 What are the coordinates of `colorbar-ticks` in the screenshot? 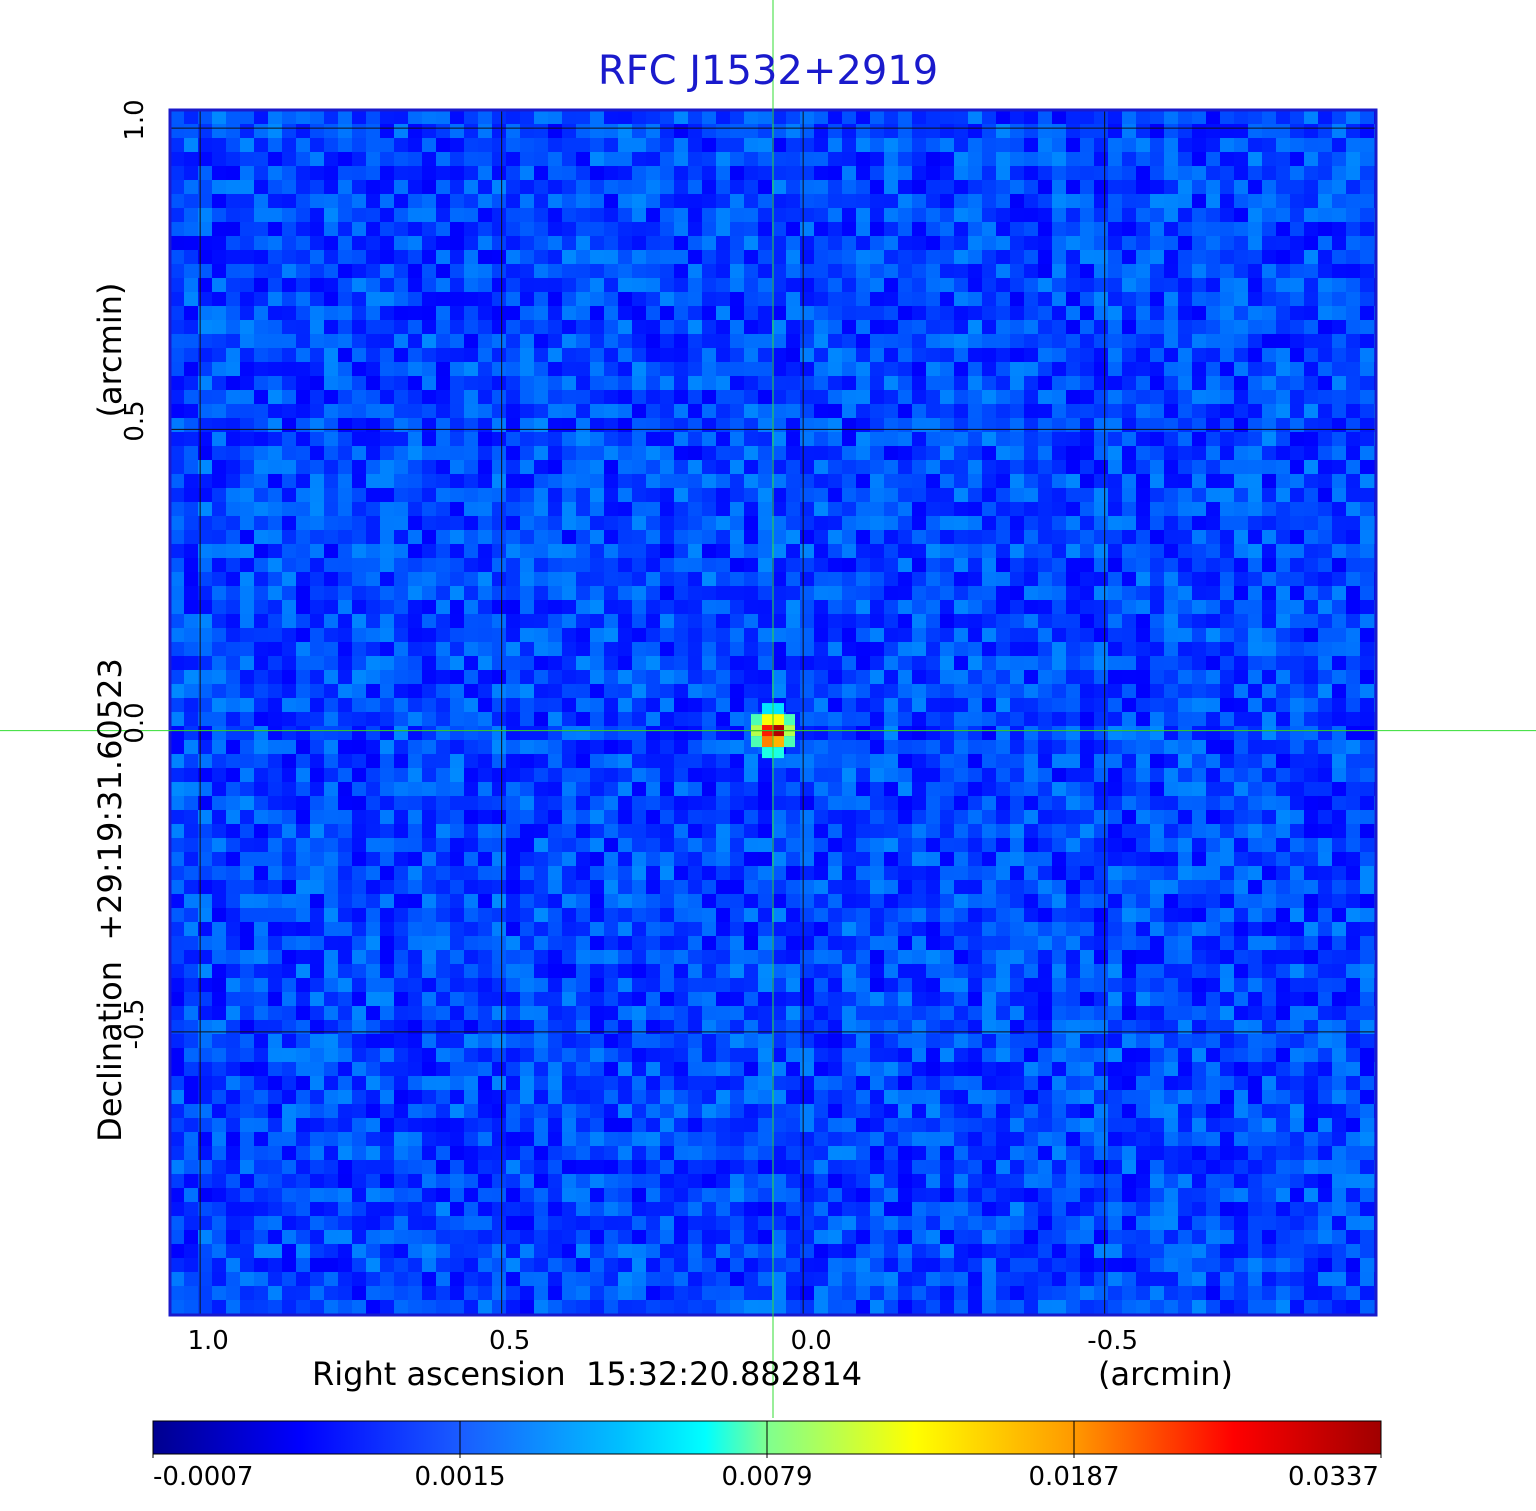 It's located at (767, 1439).